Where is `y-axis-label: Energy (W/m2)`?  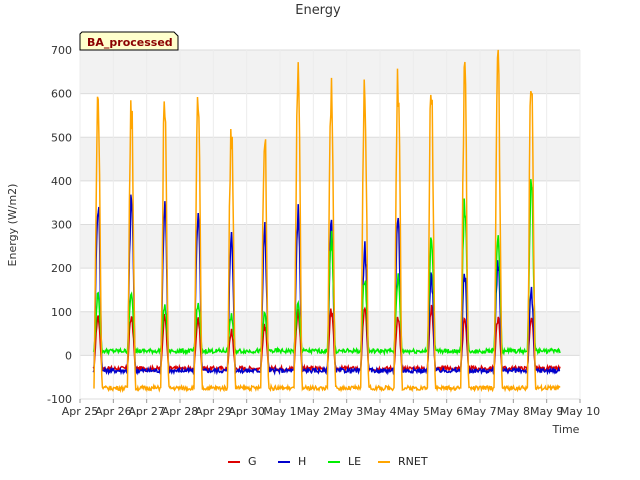 y-axis-label: Energy (W/m2) is located at coordinates (12, 225).